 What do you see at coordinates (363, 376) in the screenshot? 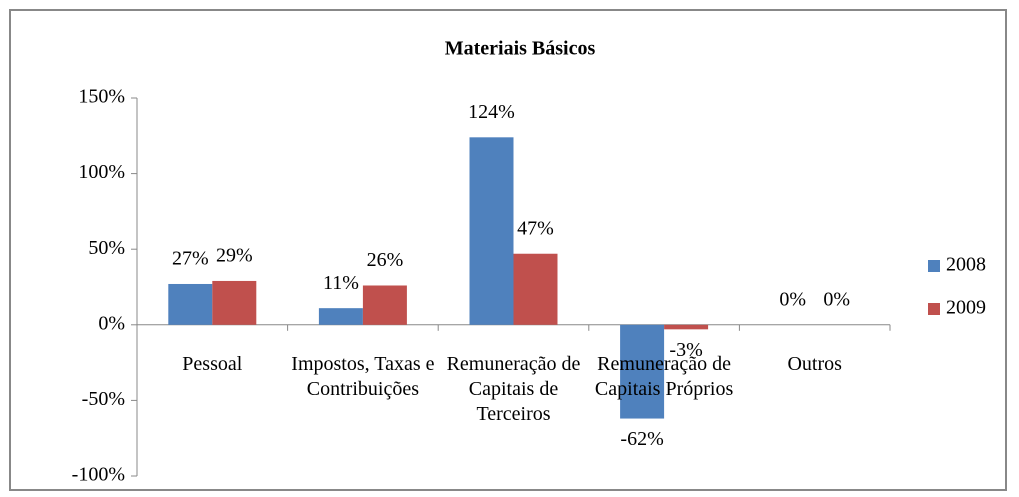
I see `x-tick-label: Impostos, Taxas e Contribuições` at bounding box center [363, 376].